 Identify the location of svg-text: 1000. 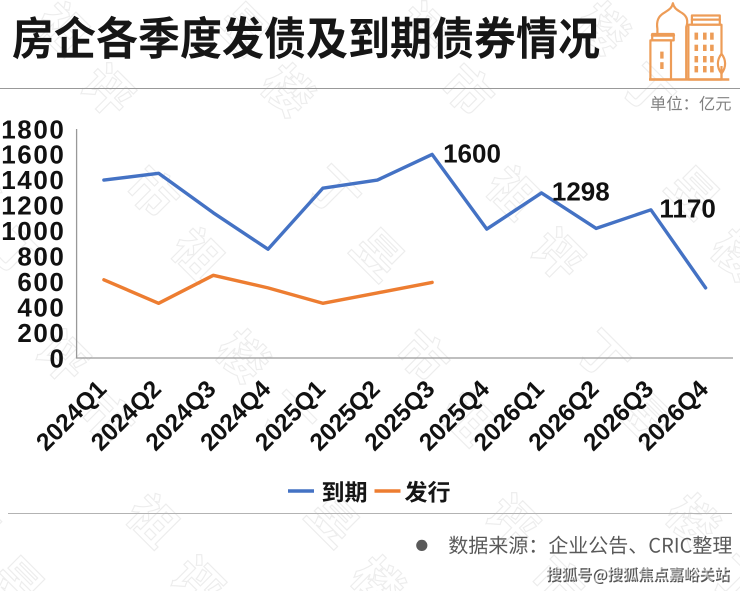
(33, 231).